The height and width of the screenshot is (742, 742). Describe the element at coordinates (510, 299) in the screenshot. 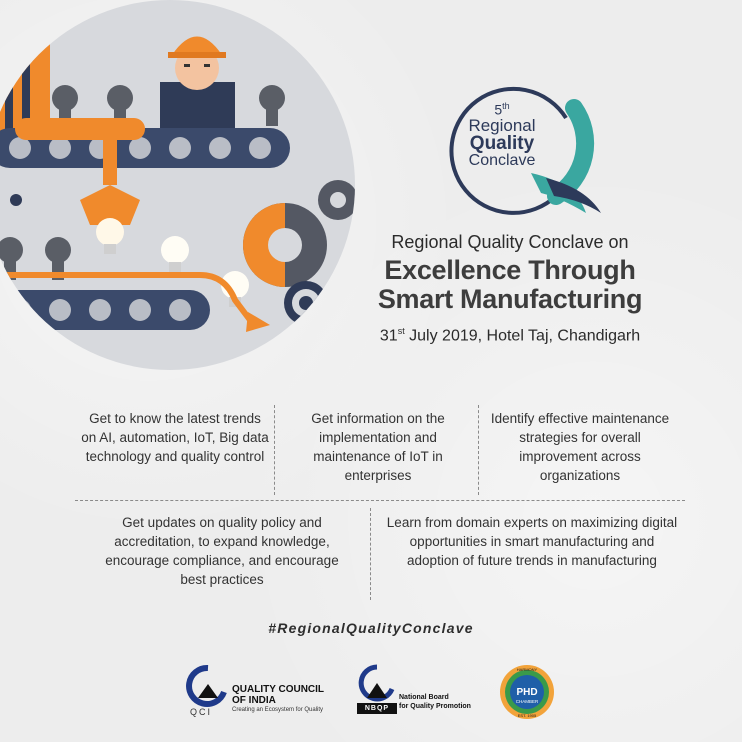

I see `event-title-line2: Smart Manufacturing` at that location.